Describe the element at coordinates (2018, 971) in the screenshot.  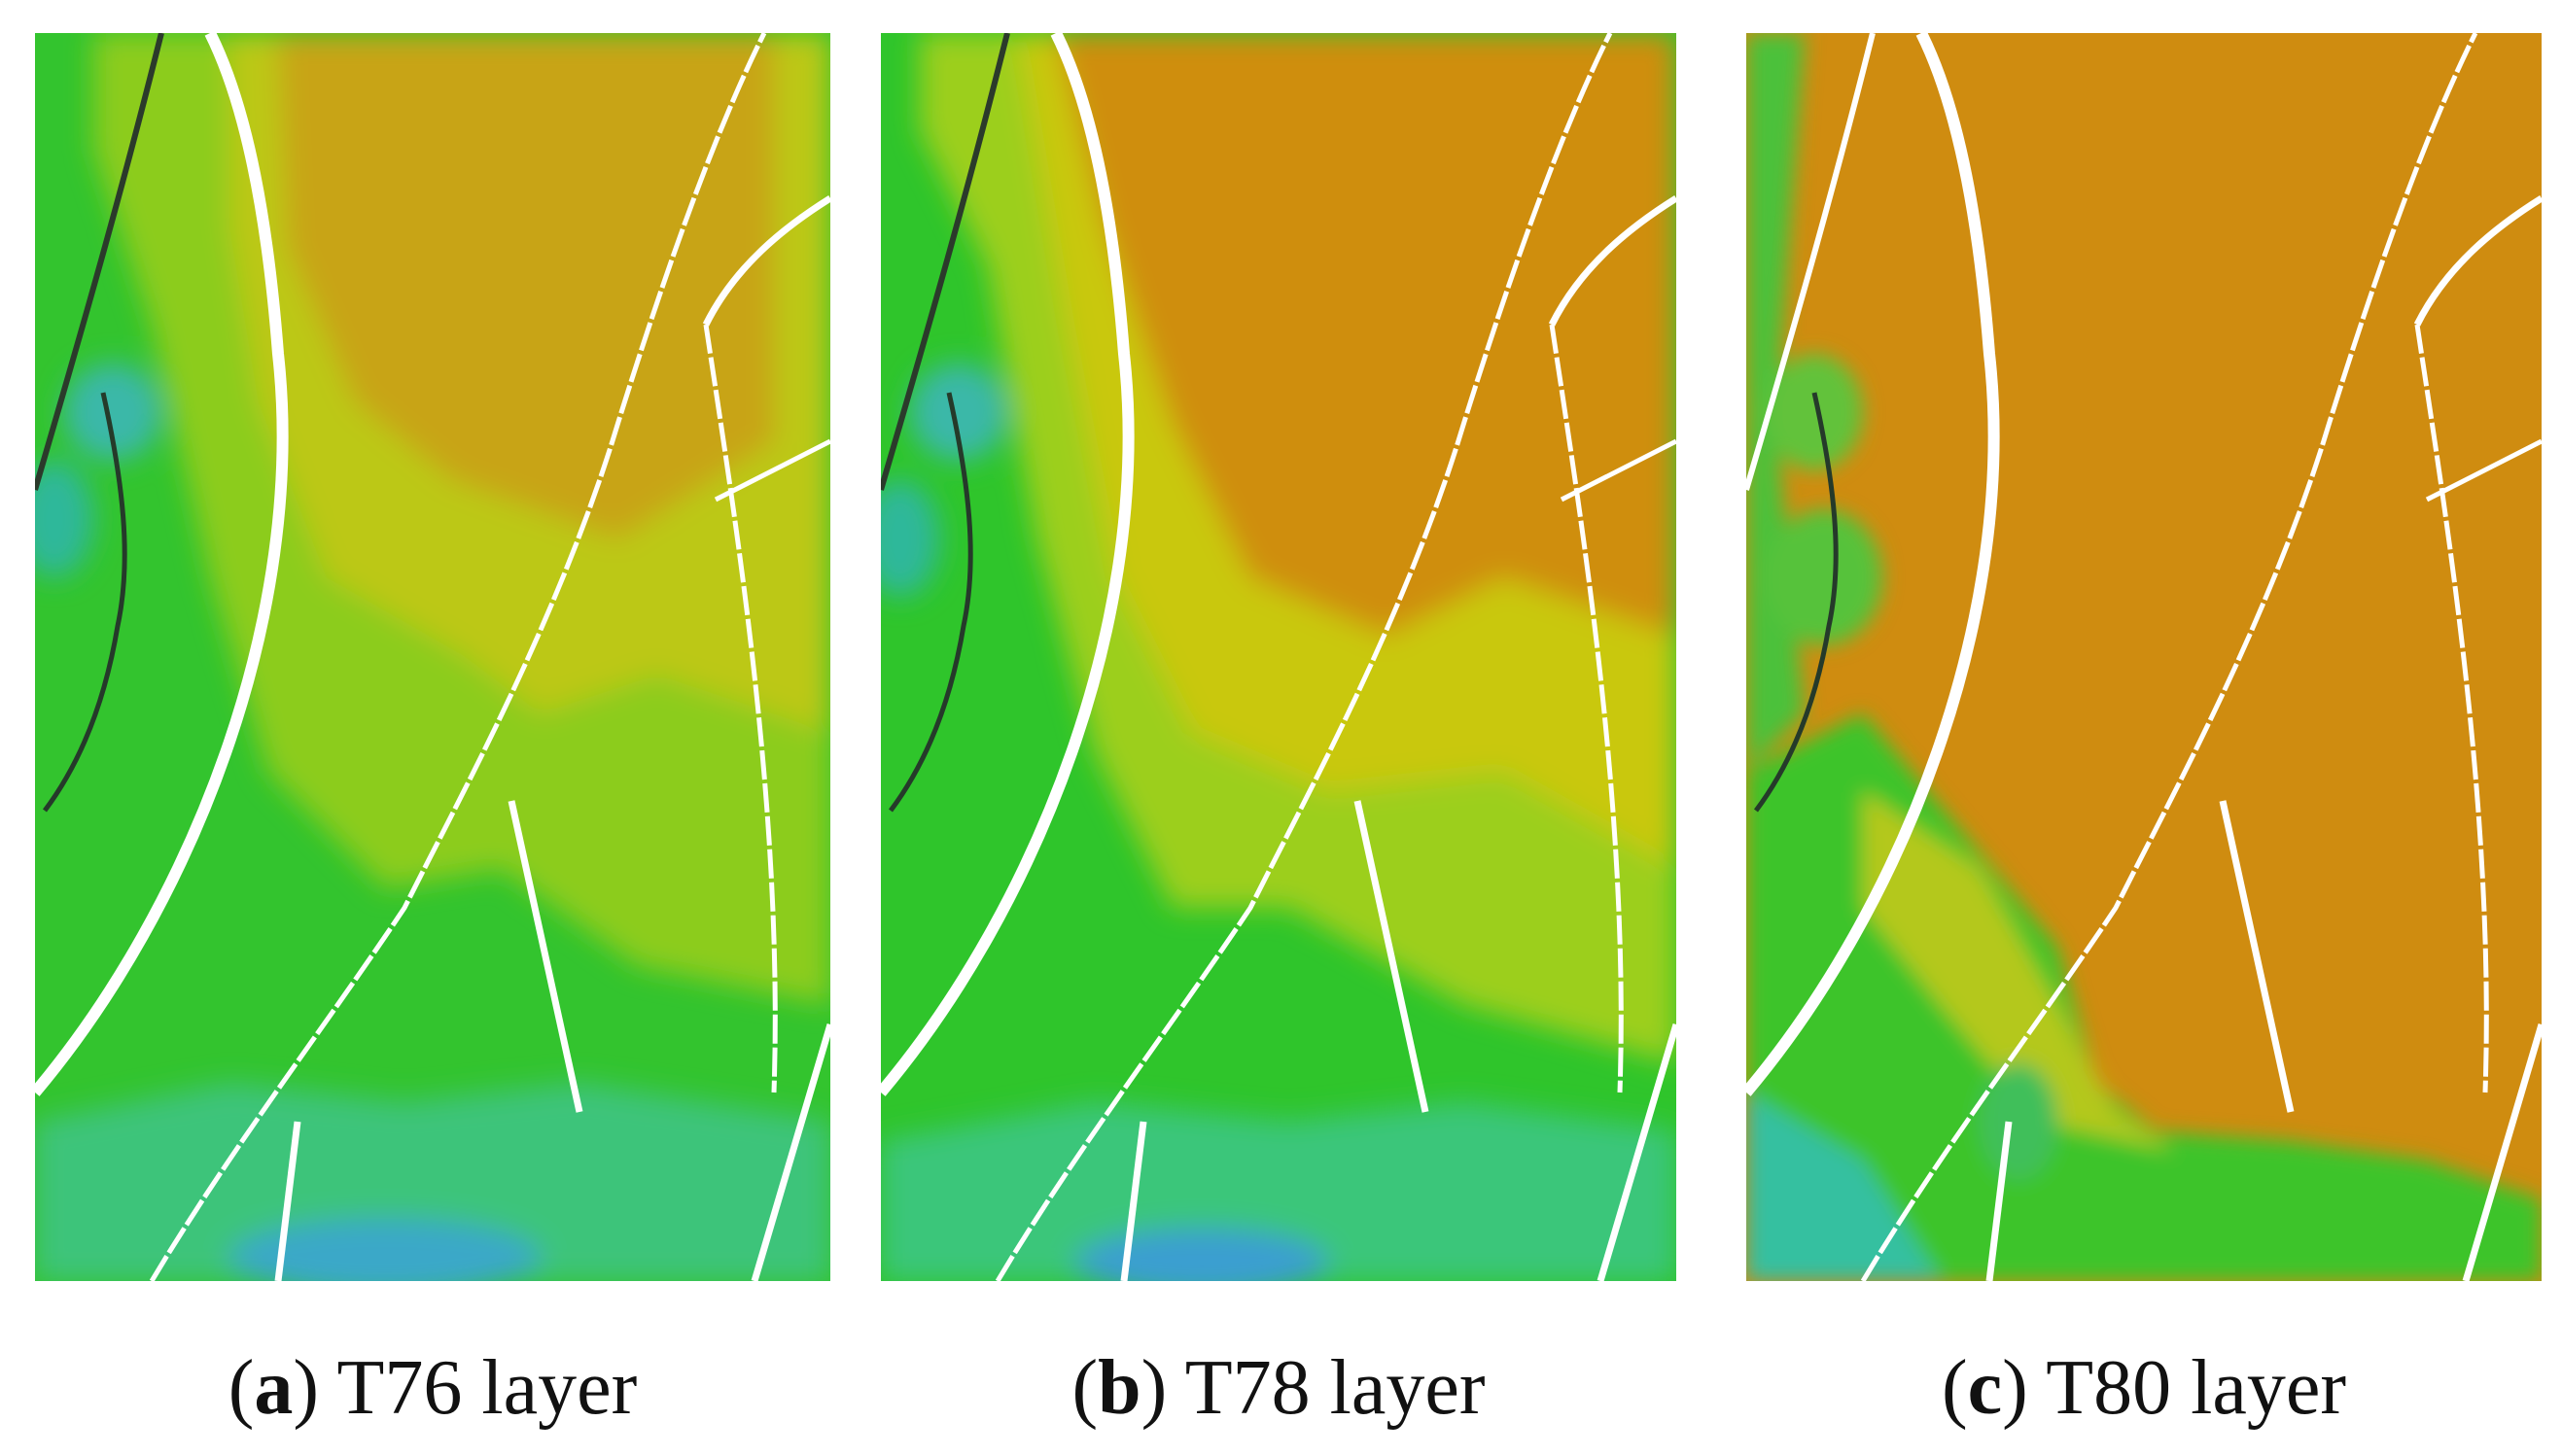
I see `region-yellow-band` at that location.